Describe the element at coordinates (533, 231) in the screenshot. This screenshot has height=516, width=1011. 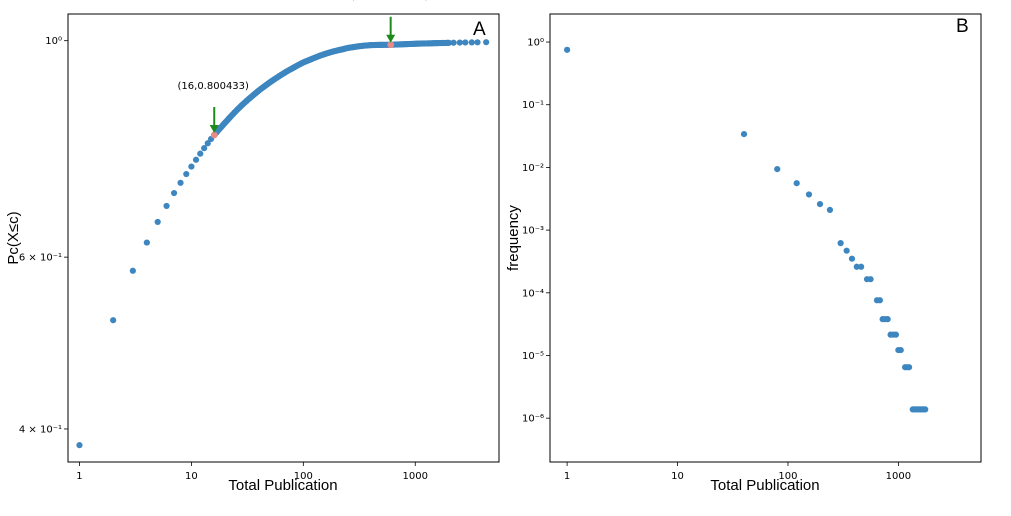
I see `b-y-tick-label: 10⁻³` at that location.